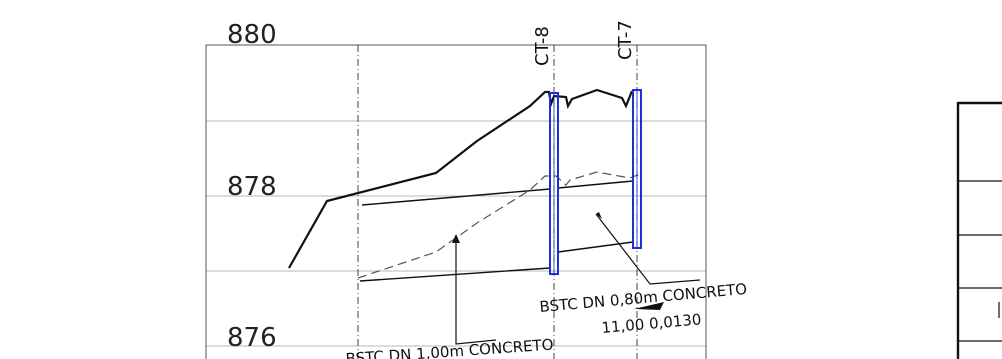  I want to click on slope-arrowhead, so click(649, 306).